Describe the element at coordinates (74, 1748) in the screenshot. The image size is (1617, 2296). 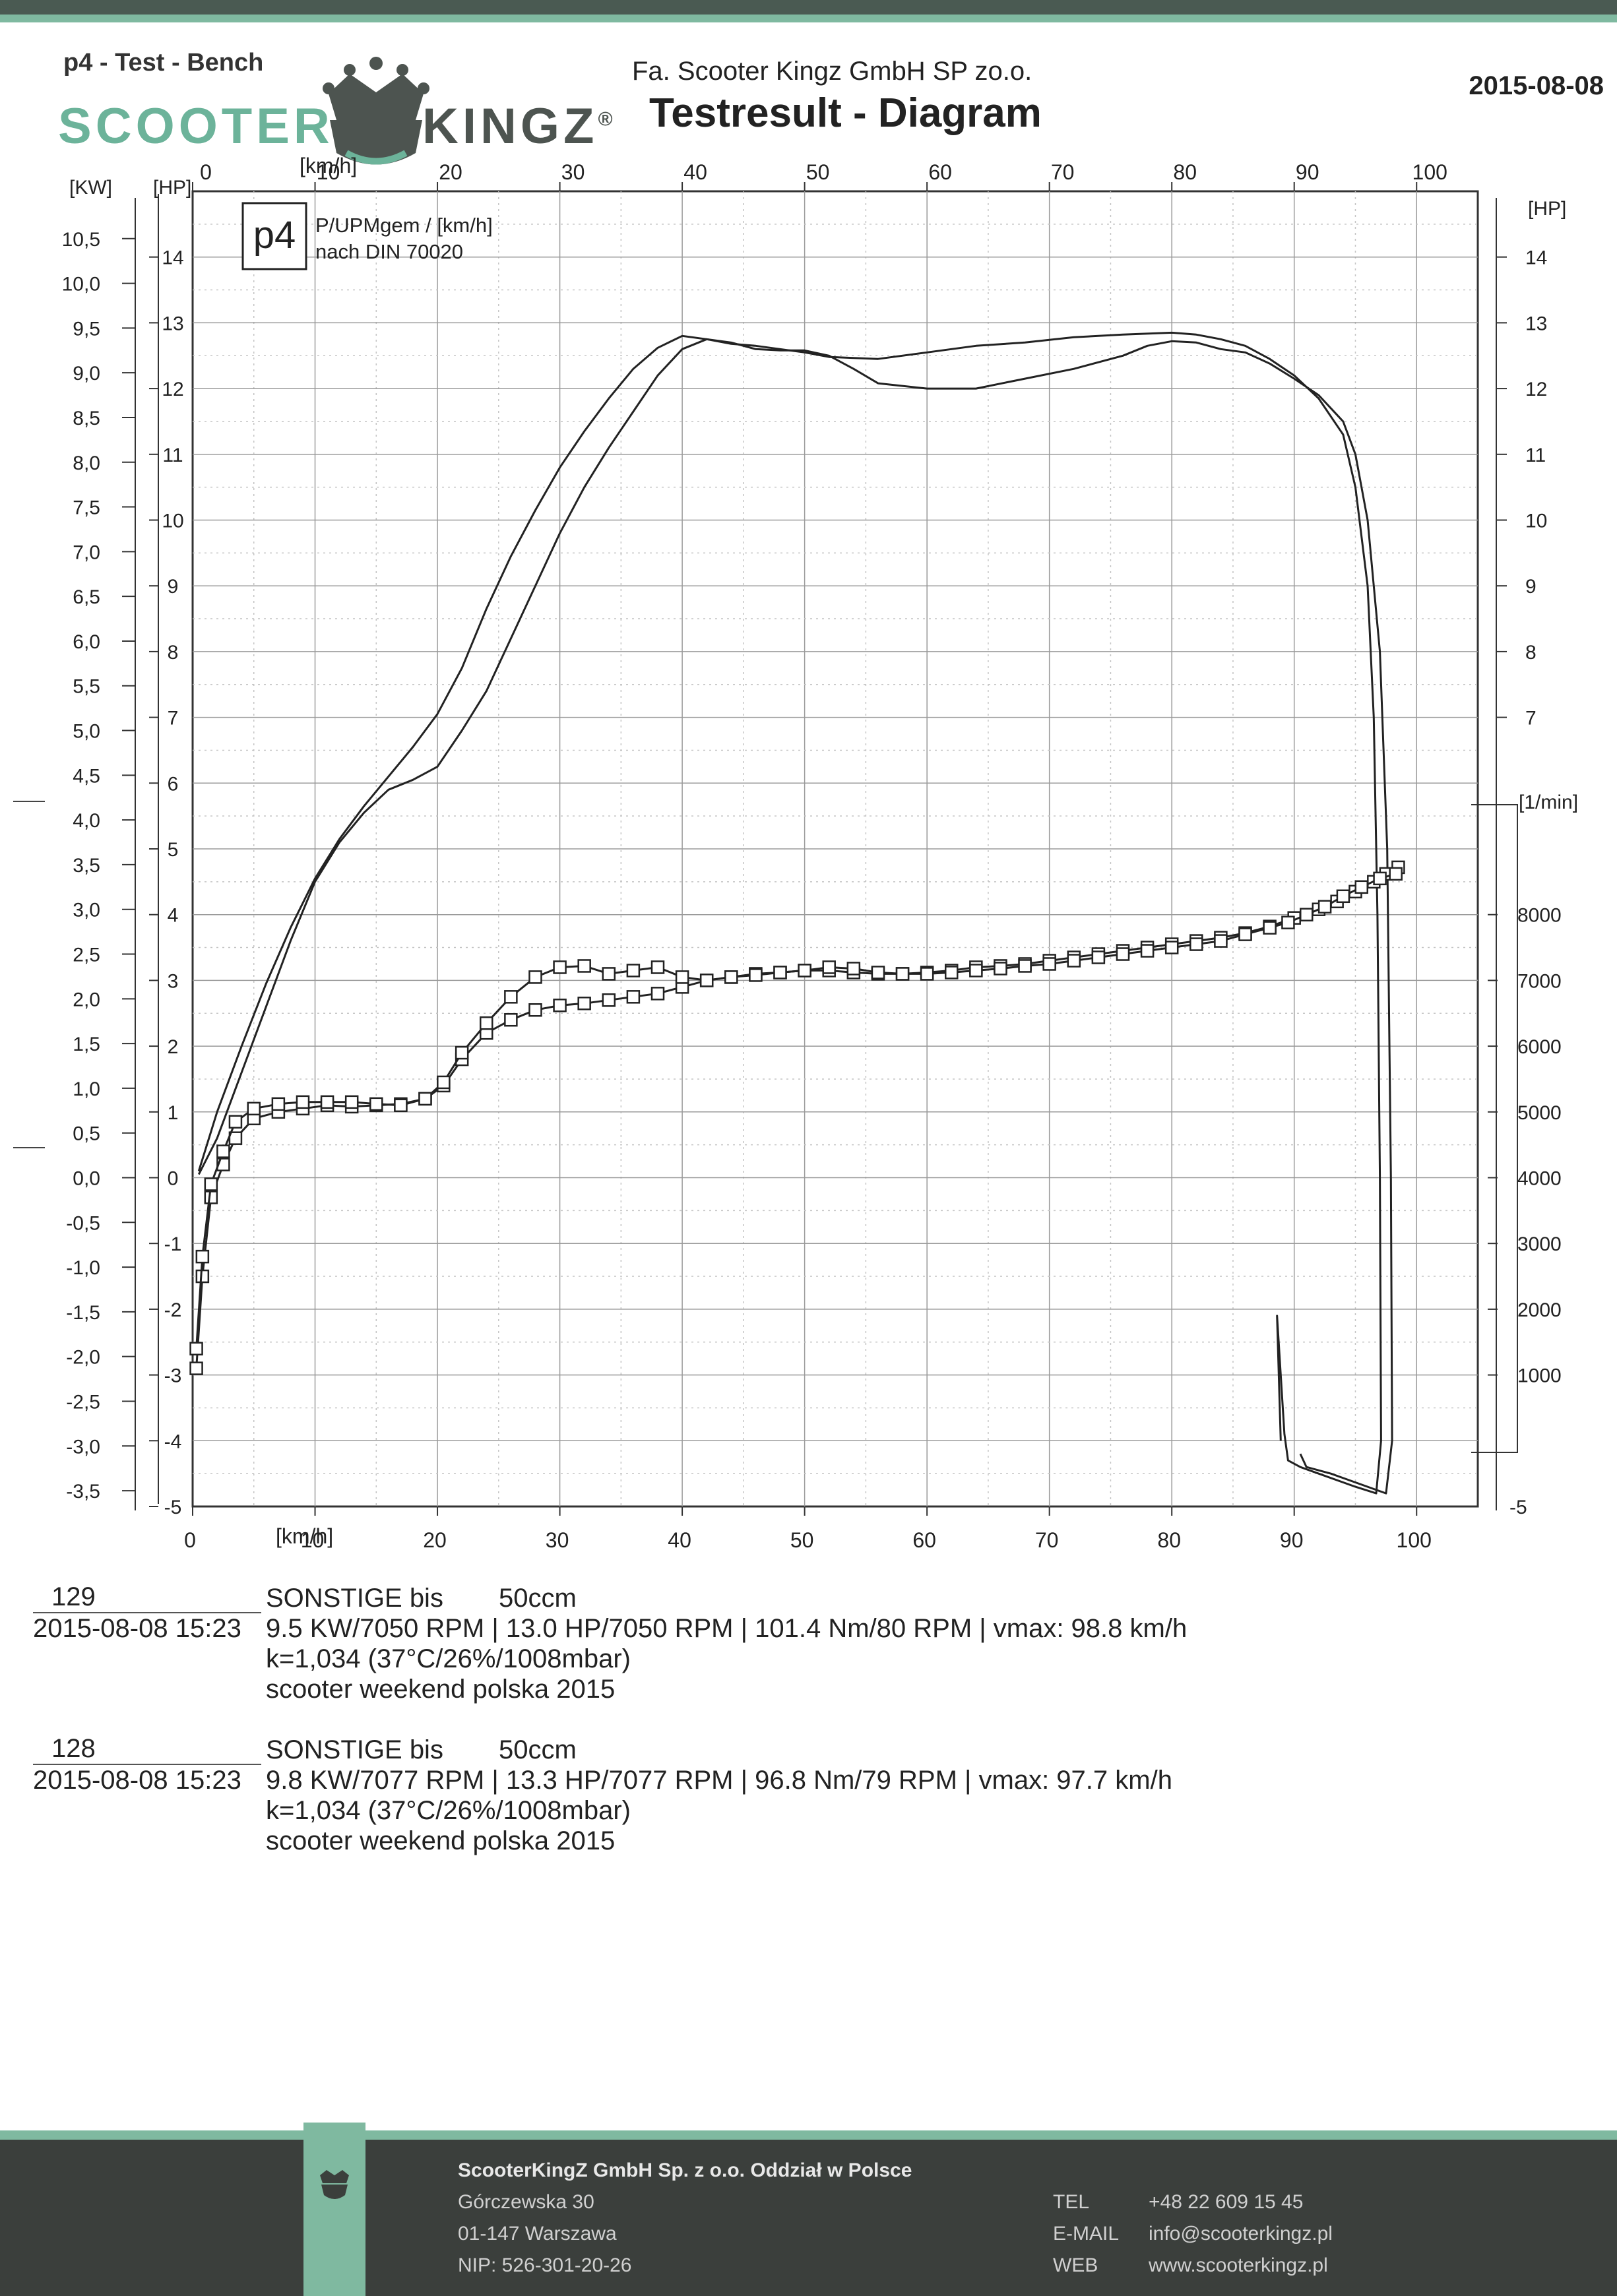
I see `run-number: 128` at that location.